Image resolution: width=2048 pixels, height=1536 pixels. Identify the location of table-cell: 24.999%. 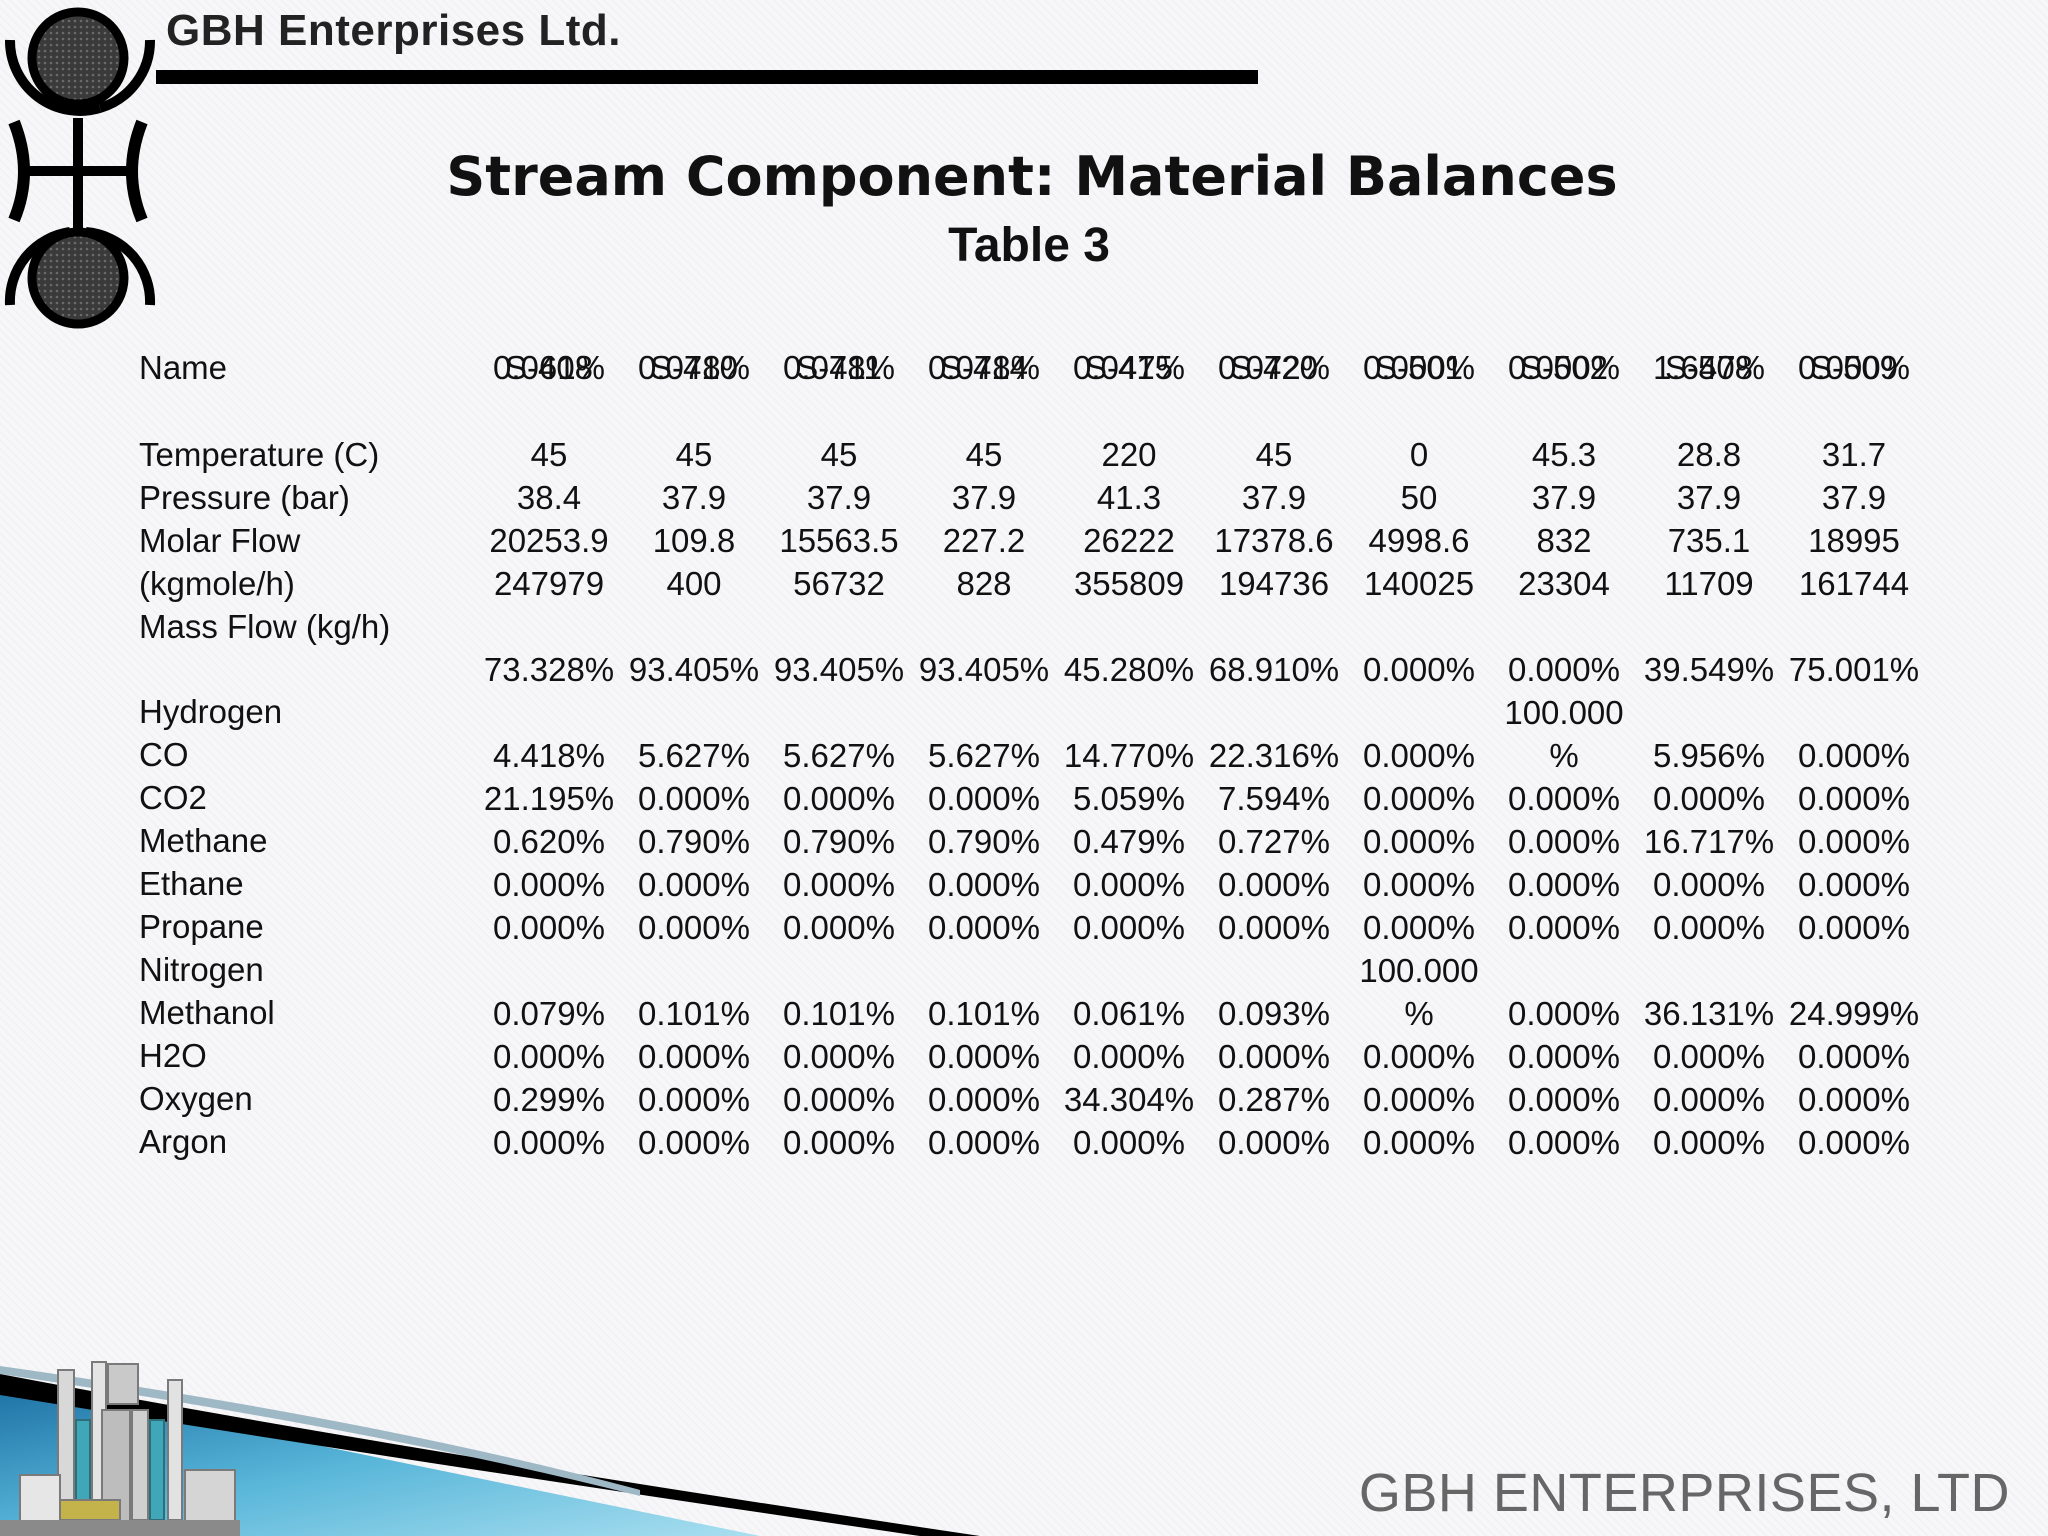
(1854, 1013).